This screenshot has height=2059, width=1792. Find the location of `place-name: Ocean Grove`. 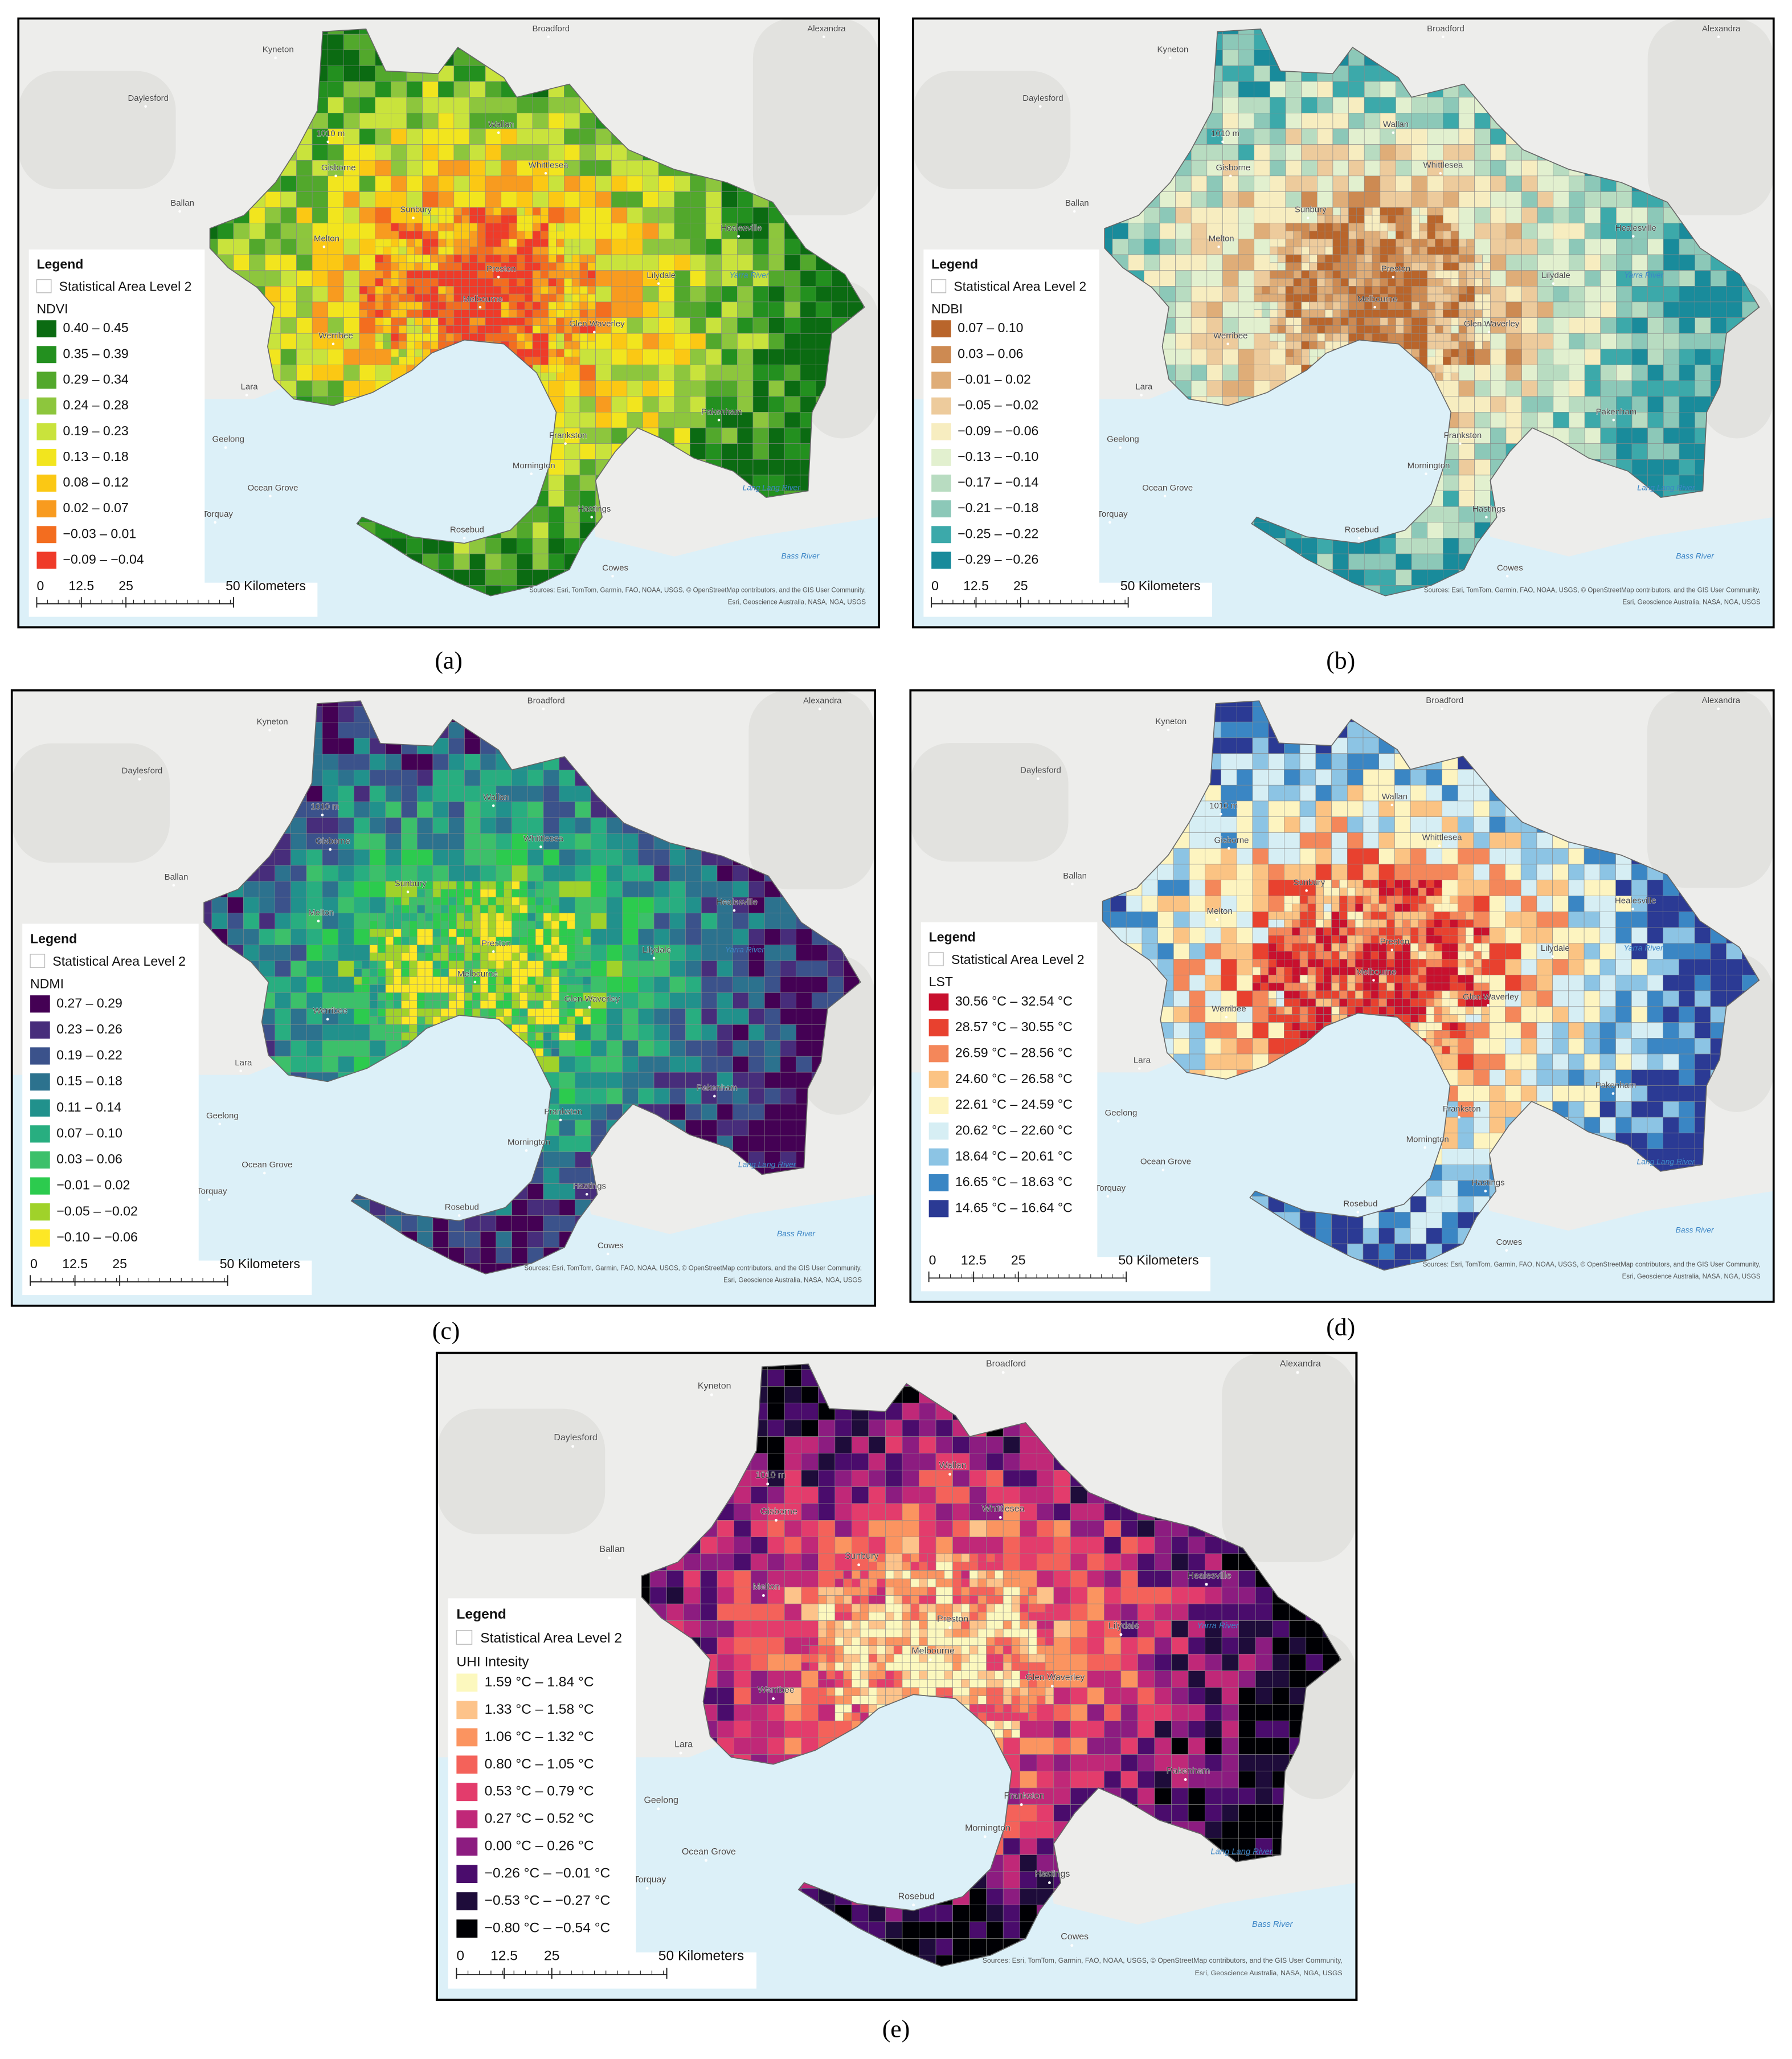

place-name: Ocean Grove is located at coordinates (1168, 488).